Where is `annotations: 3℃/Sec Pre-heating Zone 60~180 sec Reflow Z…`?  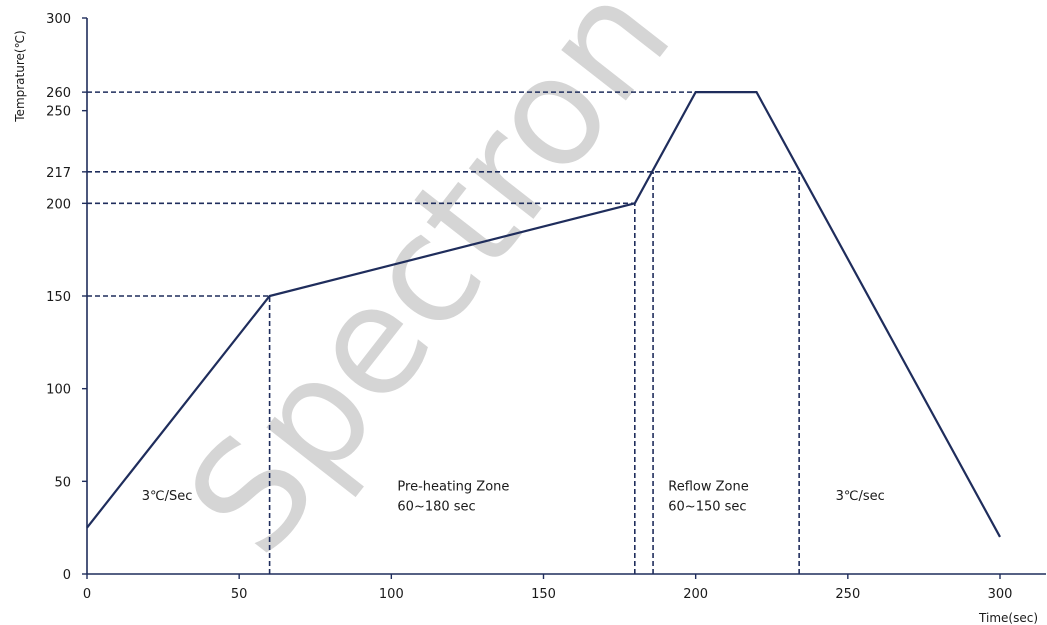 annotations: 3℃/Sec Pre-heating Zone 60~180 sec Reflow Z… is located at coordinates (513, 497).